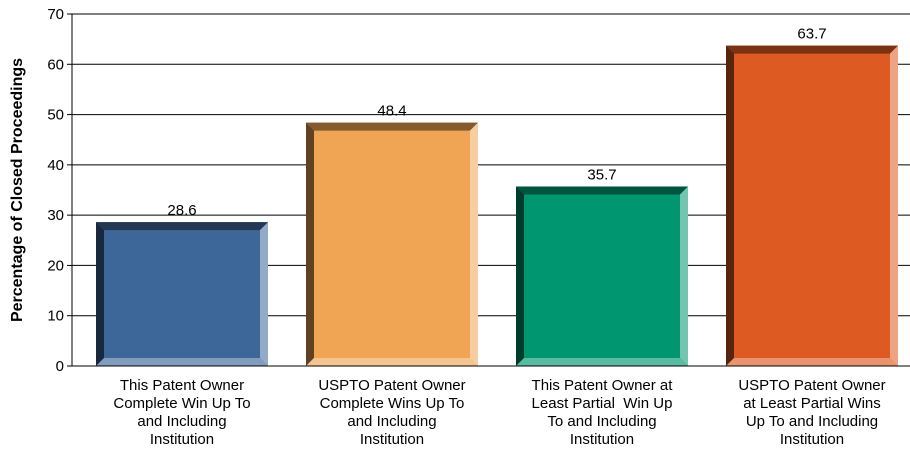 This screenshot has height=459, width=910. What do you see at coordinates (55, 265) in the screenshot?
I see `y-tick-label: 20` at bounding box center [55, 265].